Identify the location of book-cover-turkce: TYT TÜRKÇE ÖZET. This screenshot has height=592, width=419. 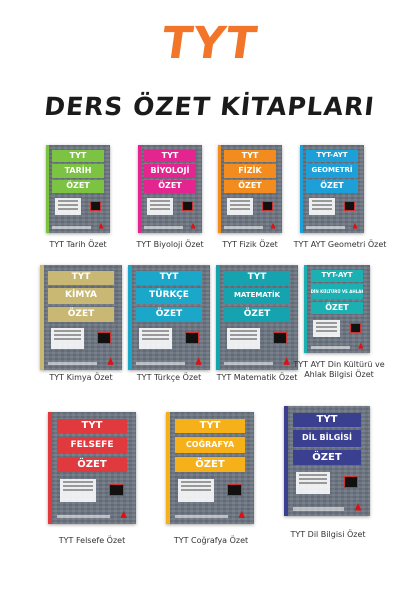
(169, 317).